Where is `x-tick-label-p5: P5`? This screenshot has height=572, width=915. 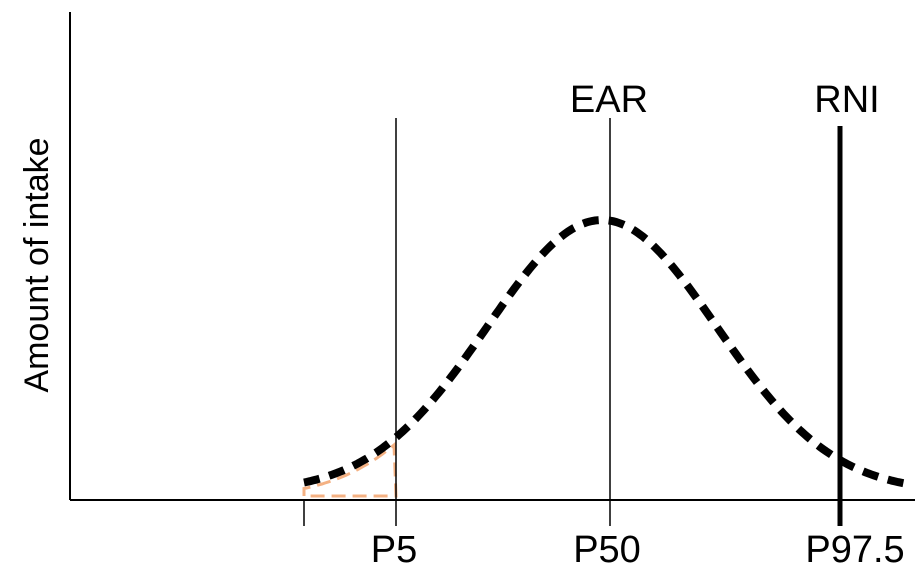 x-tick-label-p5: P5 is located at coordinates (394, 548).